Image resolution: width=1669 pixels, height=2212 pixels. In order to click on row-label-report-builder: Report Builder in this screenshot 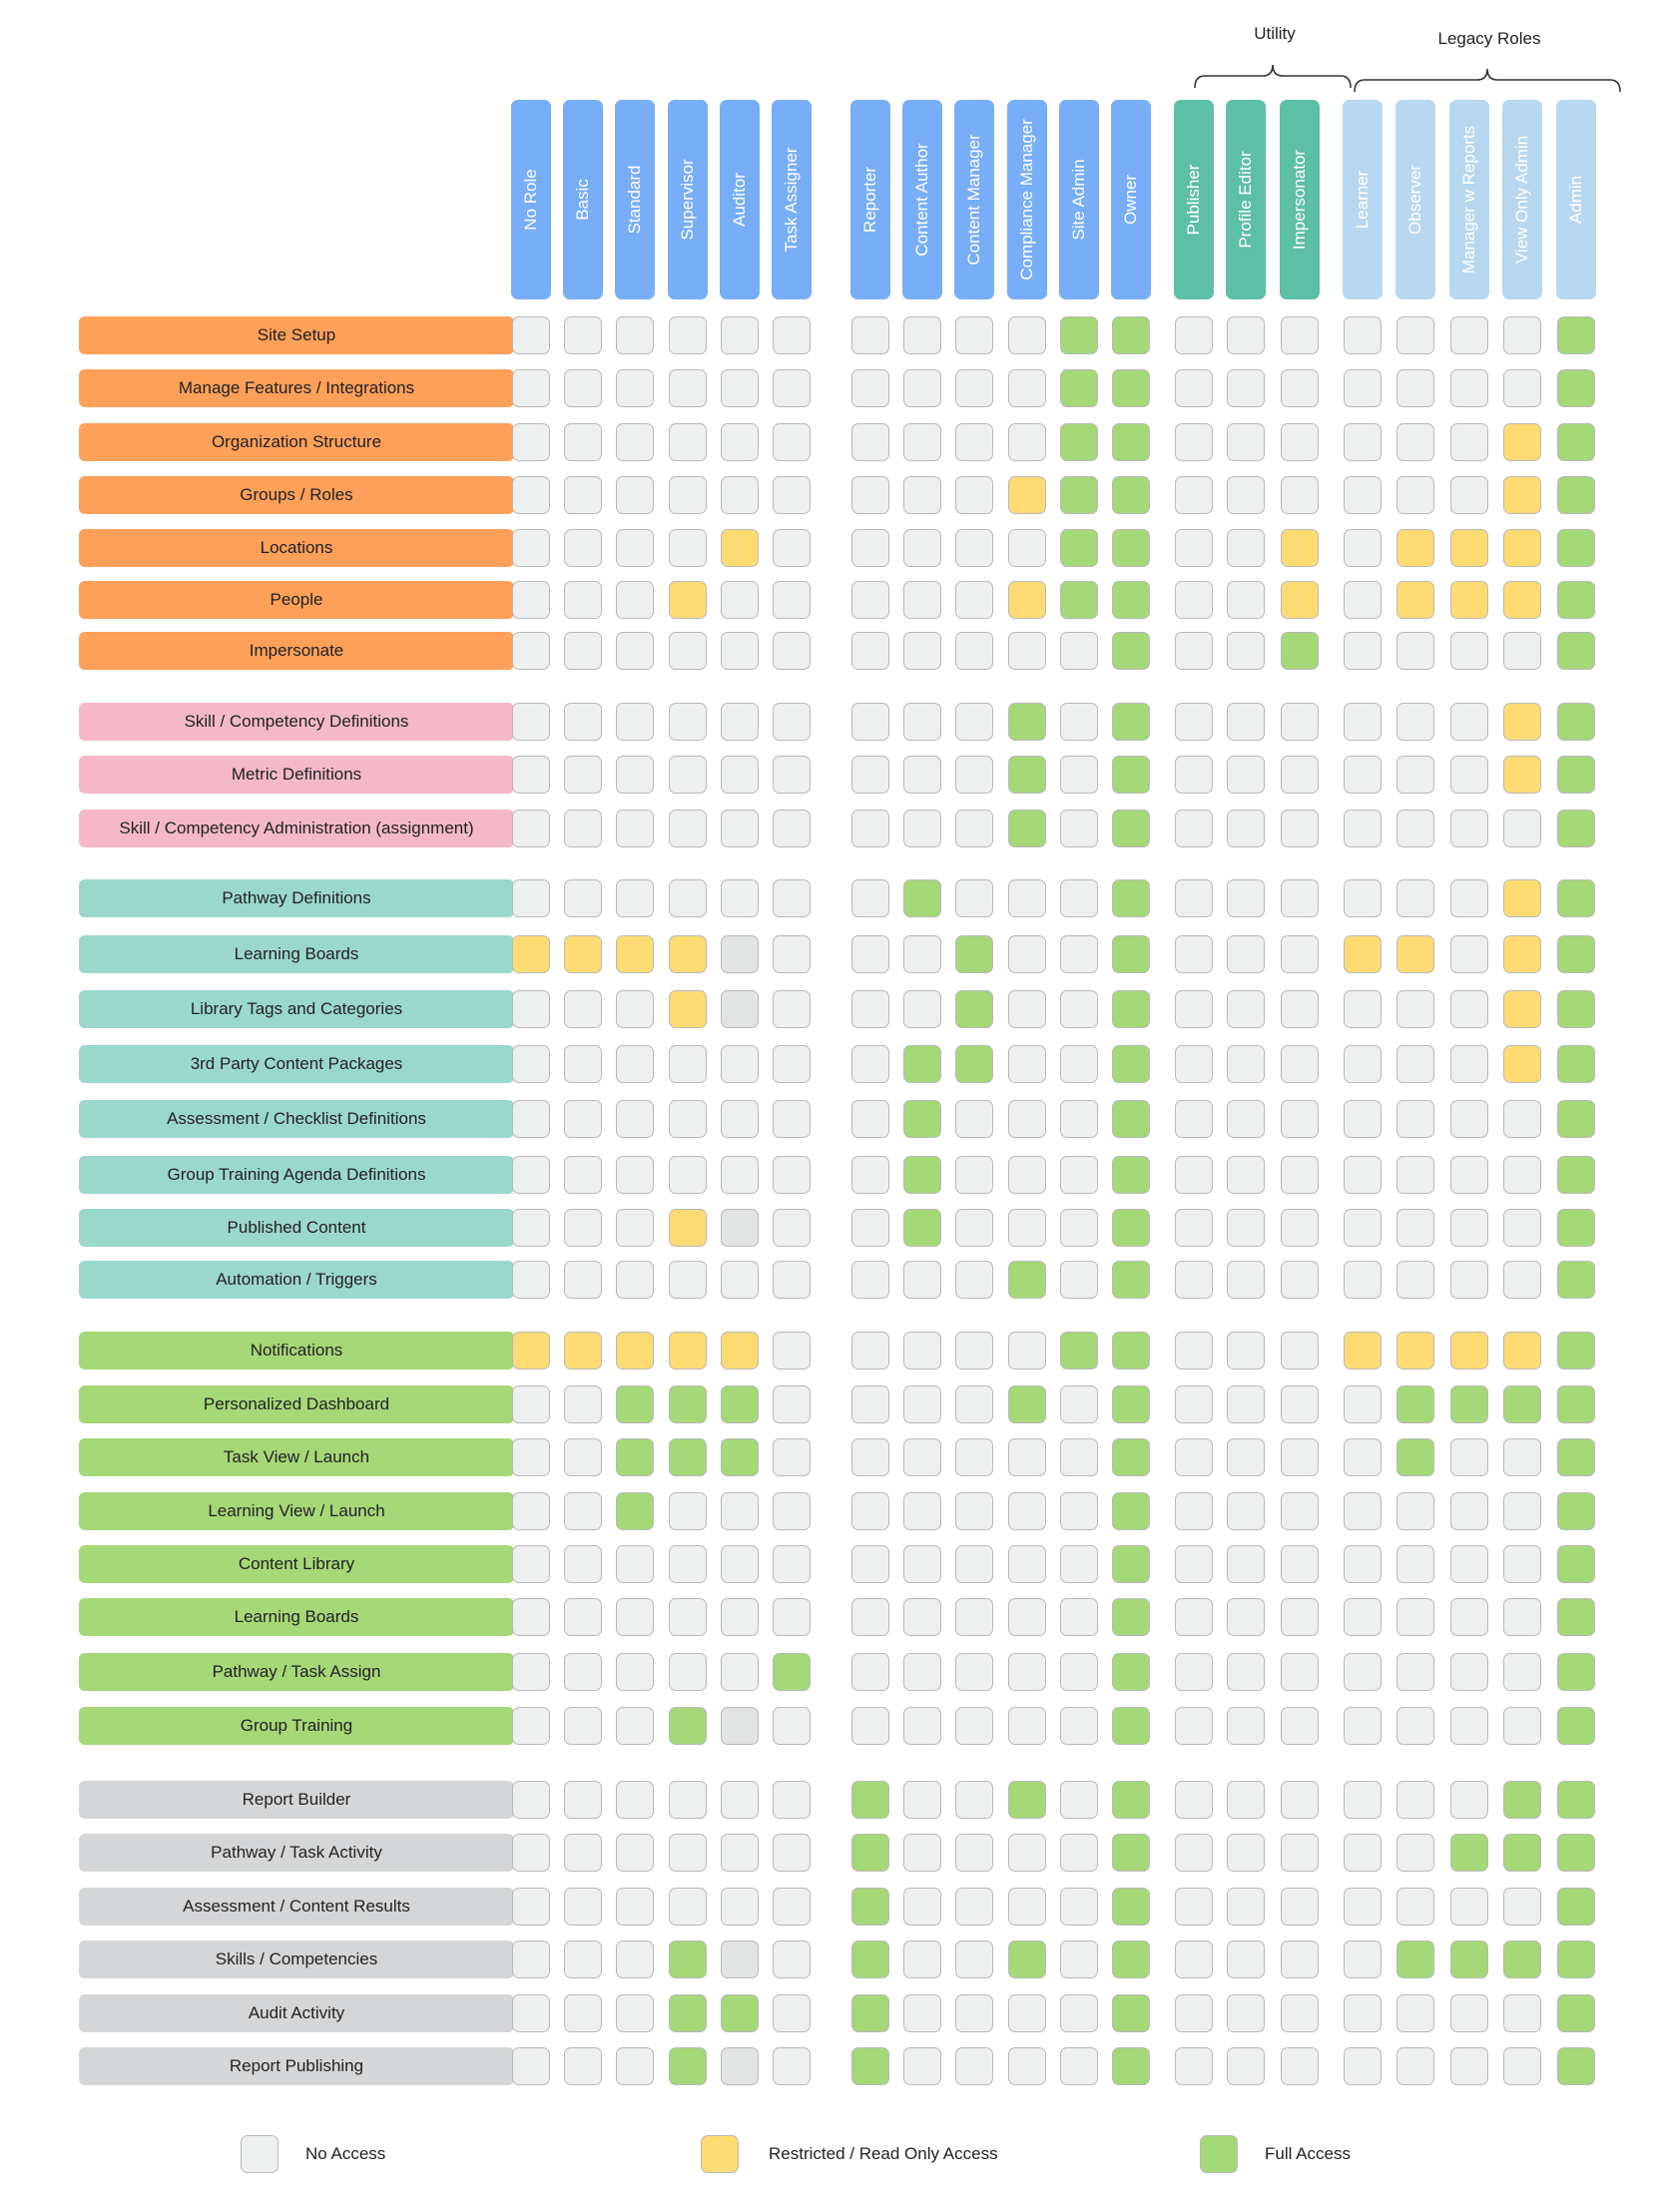, I will do `click(296, 1800)`.